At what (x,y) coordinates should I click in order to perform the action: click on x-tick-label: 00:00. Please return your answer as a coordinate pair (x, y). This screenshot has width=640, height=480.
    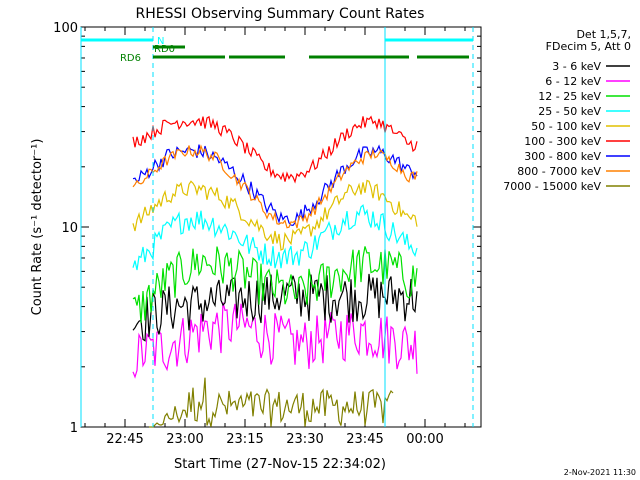
    Looking at the image, I should click on (424, 439).